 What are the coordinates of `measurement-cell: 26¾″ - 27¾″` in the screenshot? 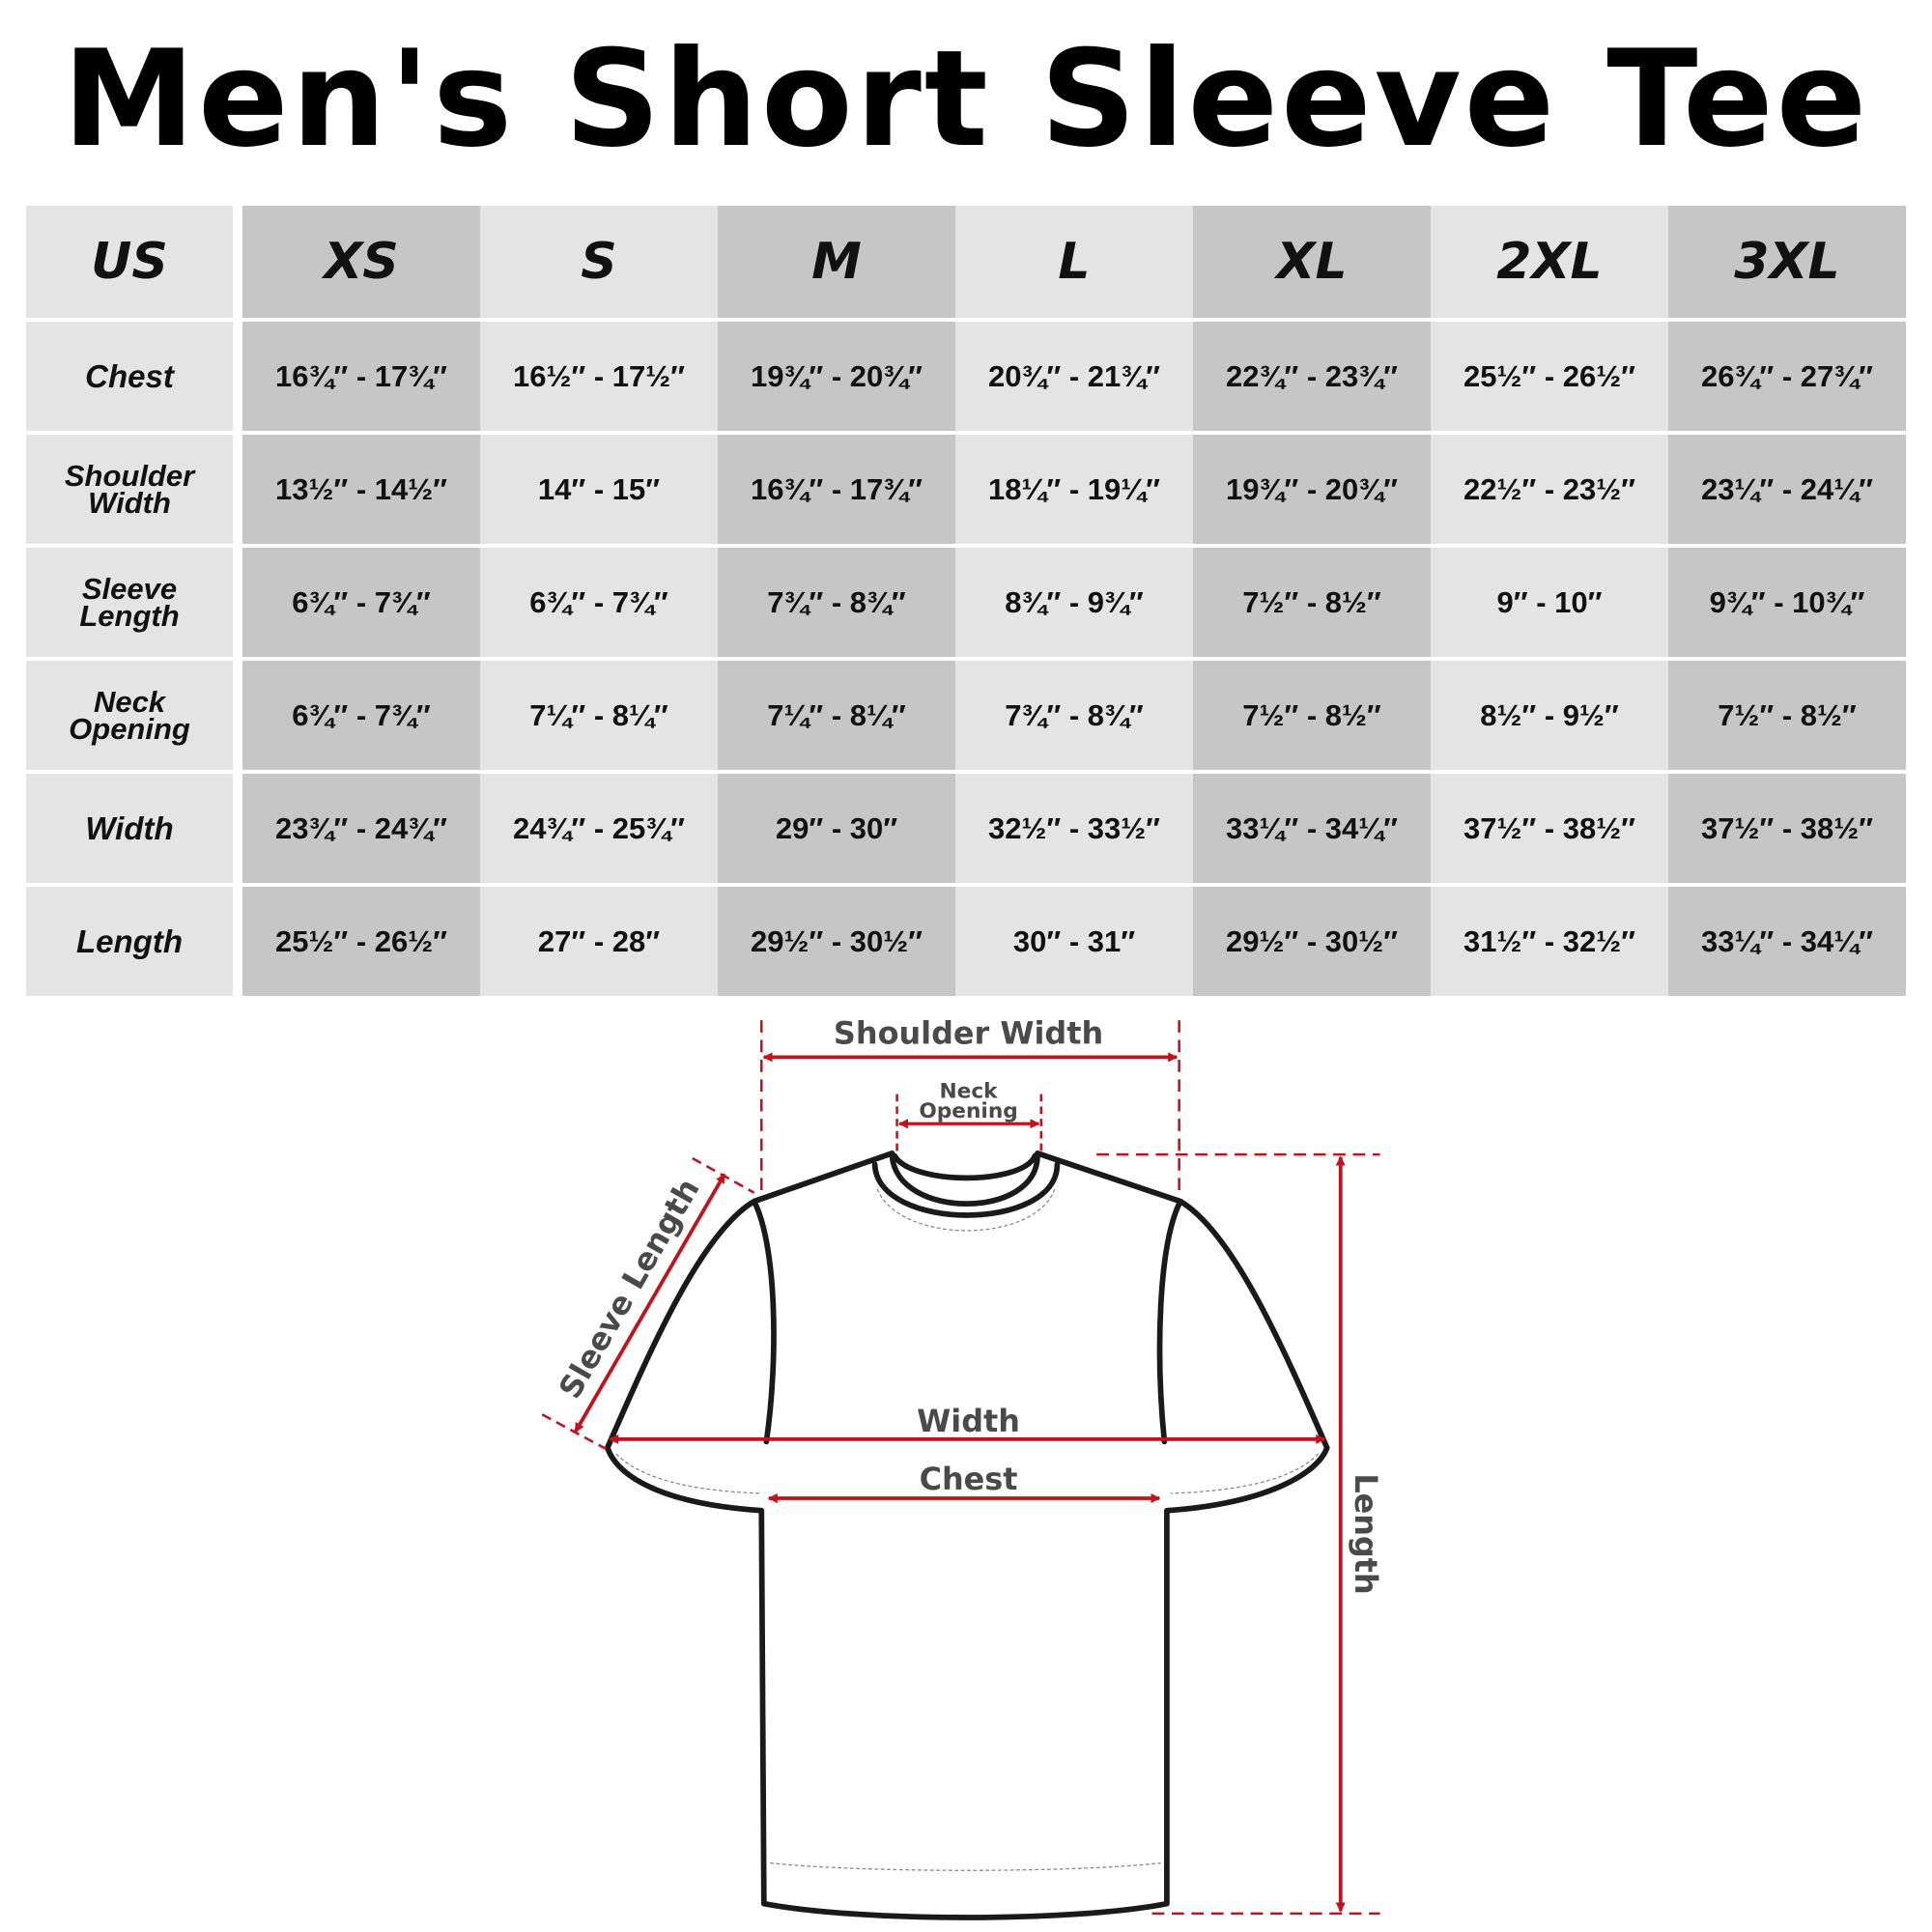 It's located at (1787, 374).